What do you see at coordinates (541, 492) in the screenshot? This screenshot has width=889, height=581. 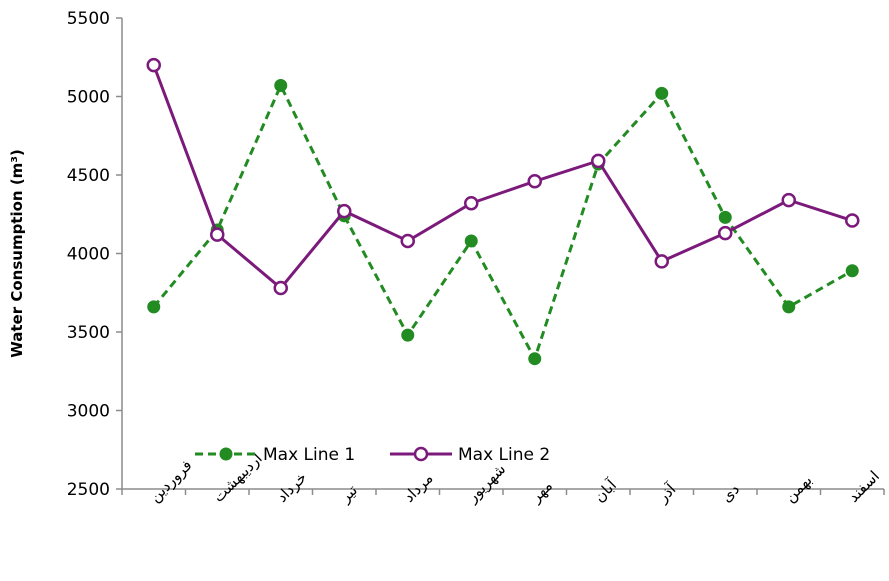 I see `x-tick-label: مهر` at bounding box center [541, 492].